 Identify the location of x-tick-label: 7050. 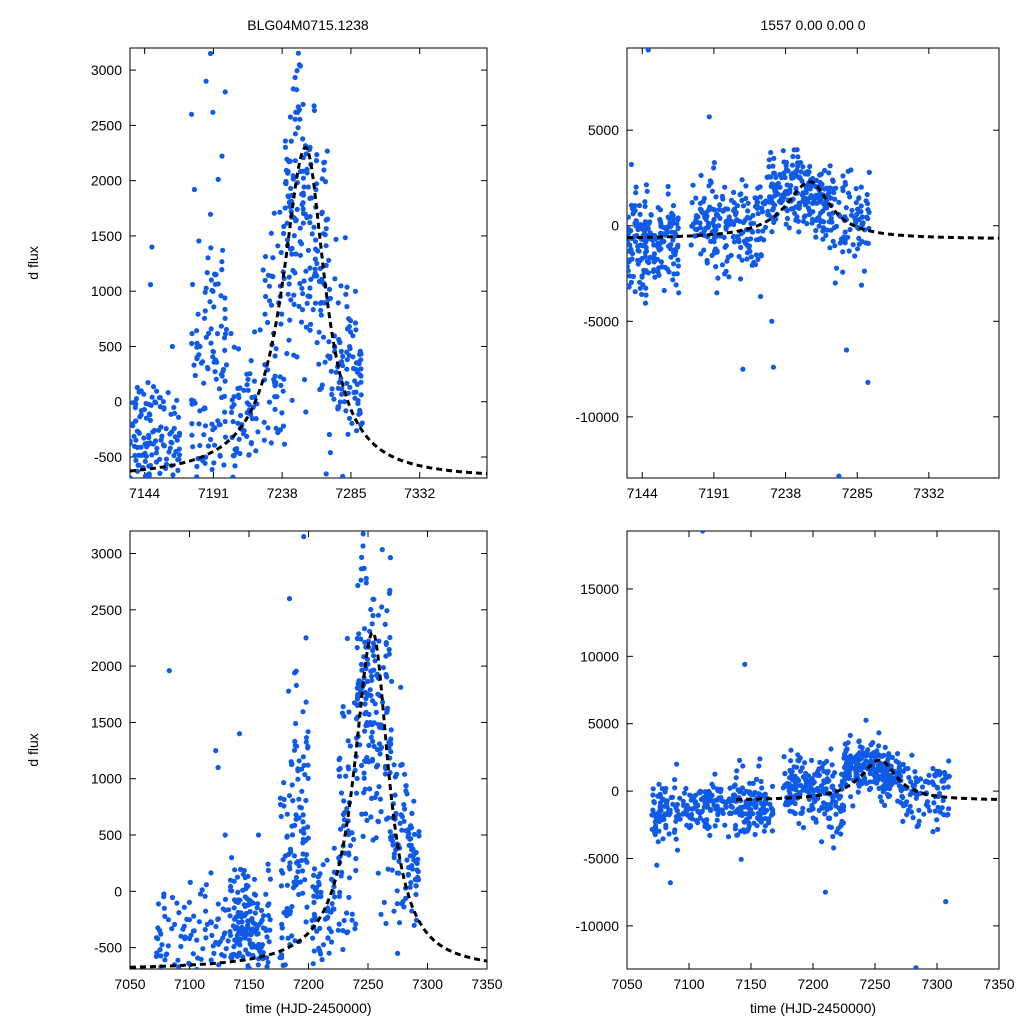
(626, 984).